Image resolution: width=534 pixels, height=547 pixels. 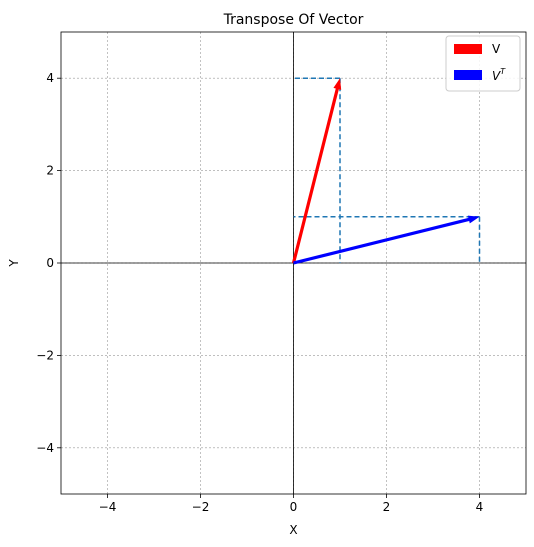 What do you see at coordinates (14, 263) in the screenshot?
I see `y-axis-label: Y` at bounding box center [14, 263].